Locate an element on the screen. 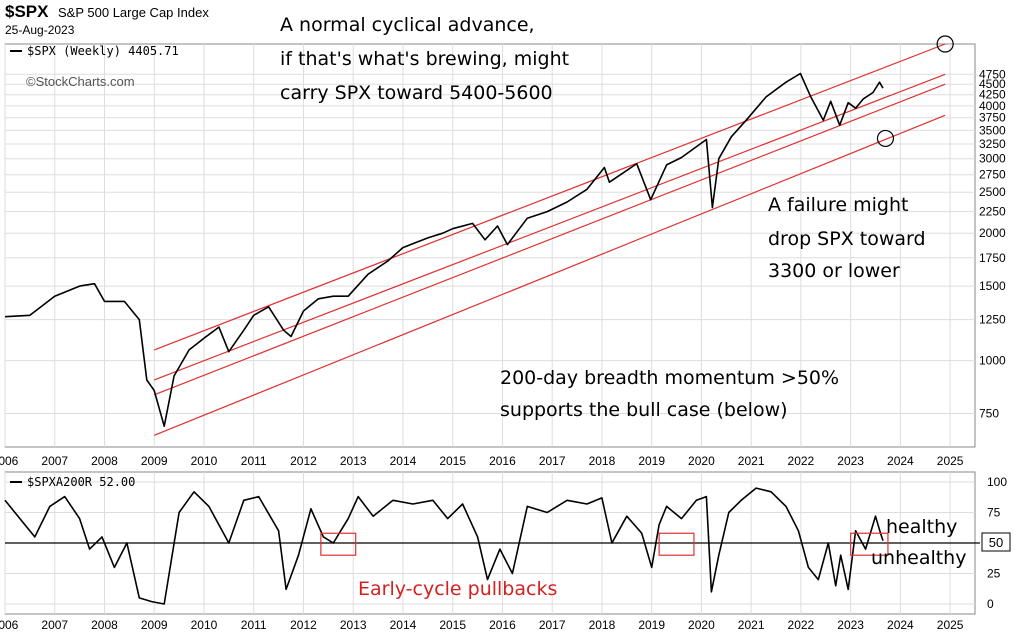 This screenshot has width=1024, height=636. lower-xtick-2012: 2012 is located at coordinates (303, 625).